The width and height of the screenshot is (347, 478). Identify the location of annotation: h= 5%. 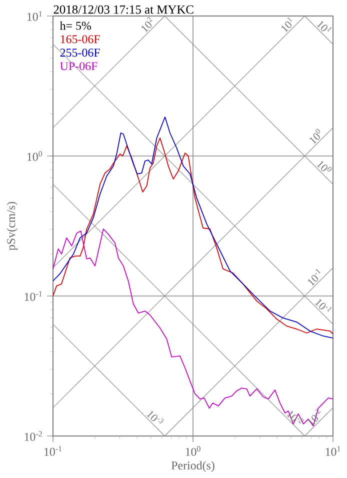
(76, 25).